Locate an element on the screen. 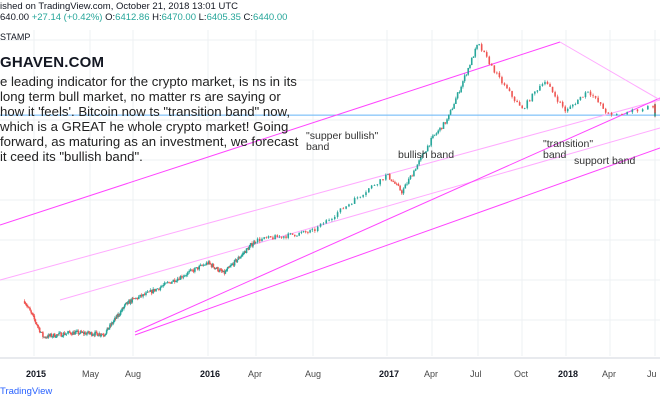 The width and height of the screenshot is (660, 400). low-value: 6405.35 is located at coordinates (223, 17).